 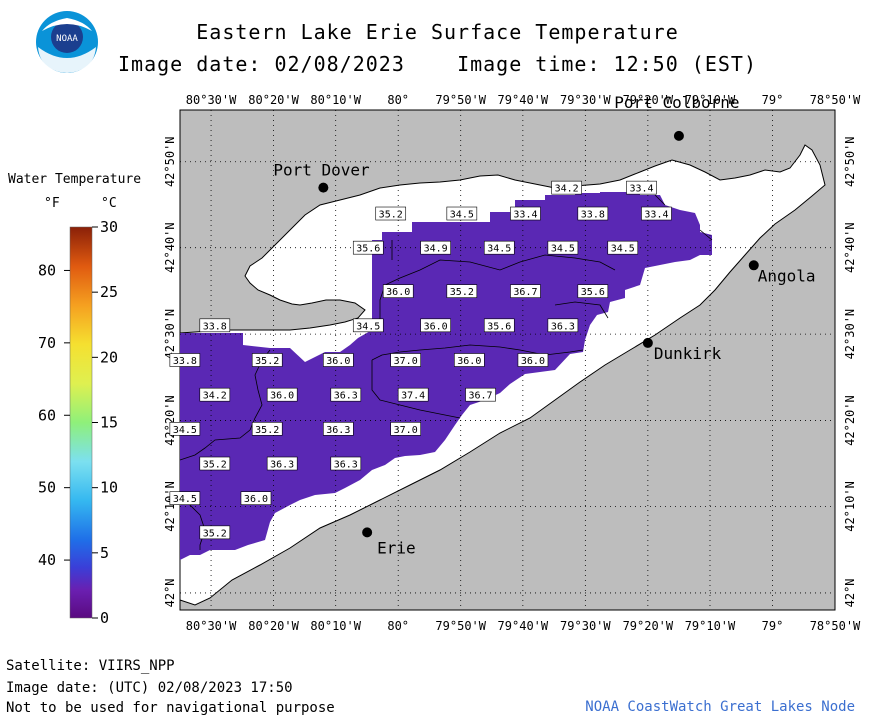 What do you see at coordinates (773, 100) in the screenshot?
I see `lon-tick-label-top: 79°` at bounding box center [773, 100].